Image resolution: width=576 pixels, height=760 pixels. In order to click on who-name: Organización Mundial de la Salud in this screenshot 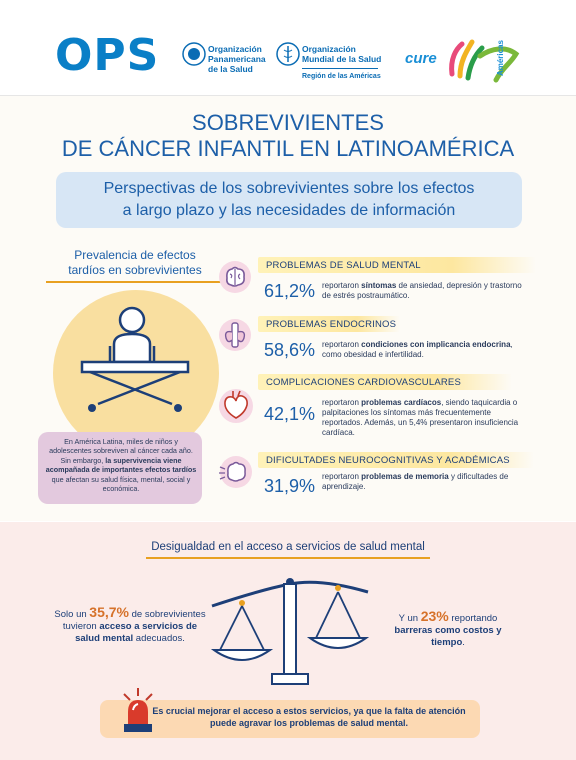, I will do `click(342, 54)`.